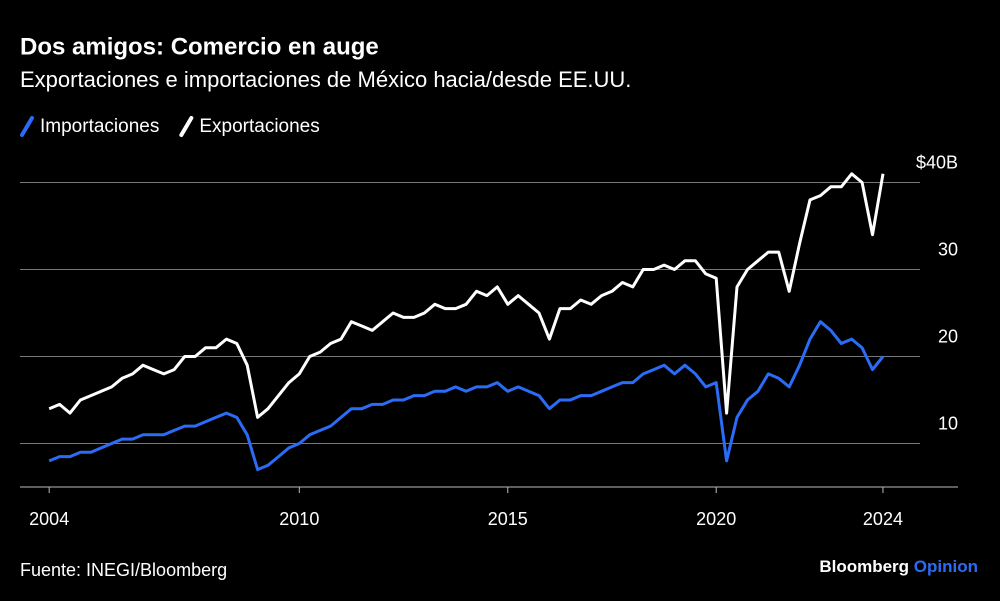 The image size is (1000, 601). I want to click on x-tick-label: 2020, so click(716, 519).